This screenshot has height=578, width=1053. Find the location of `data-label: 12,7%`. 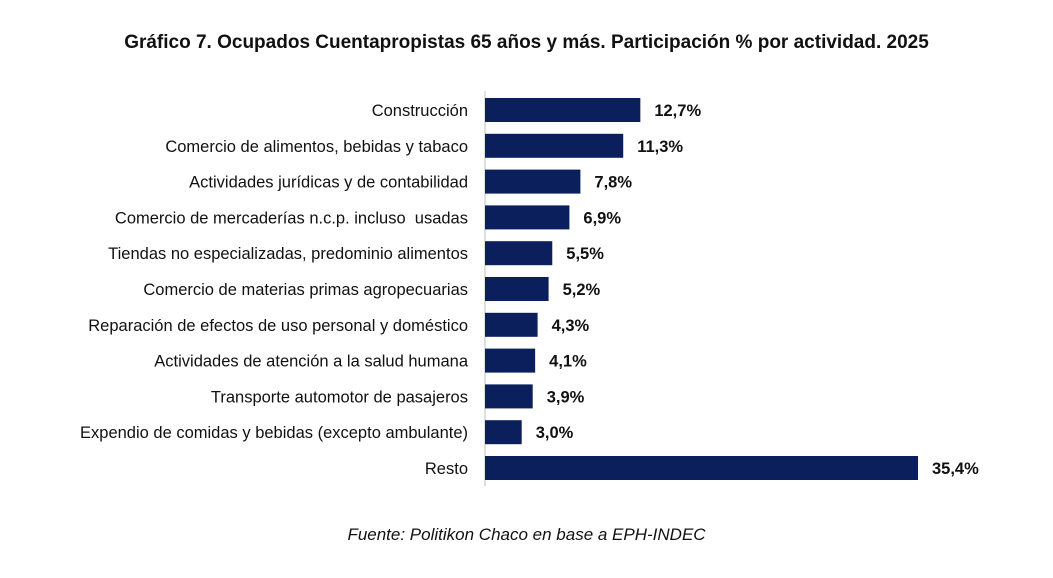

data-label: 12,7% is located at coordinates (677, 111).